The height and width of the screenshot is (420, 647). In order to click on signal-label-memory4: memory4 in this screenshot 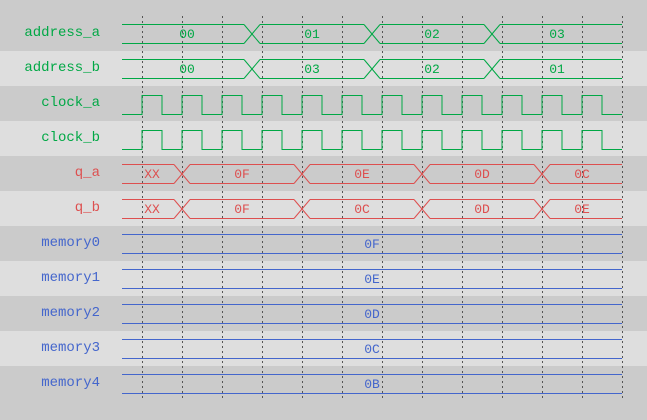, I will do `click(70, 383)`.